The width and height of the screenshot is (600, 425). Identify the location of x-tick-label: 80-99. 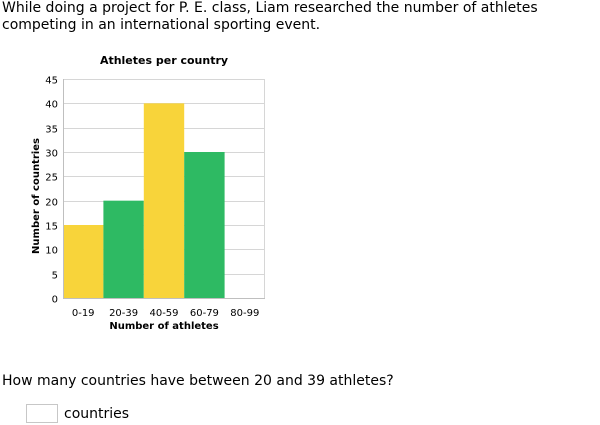
(244, 313).